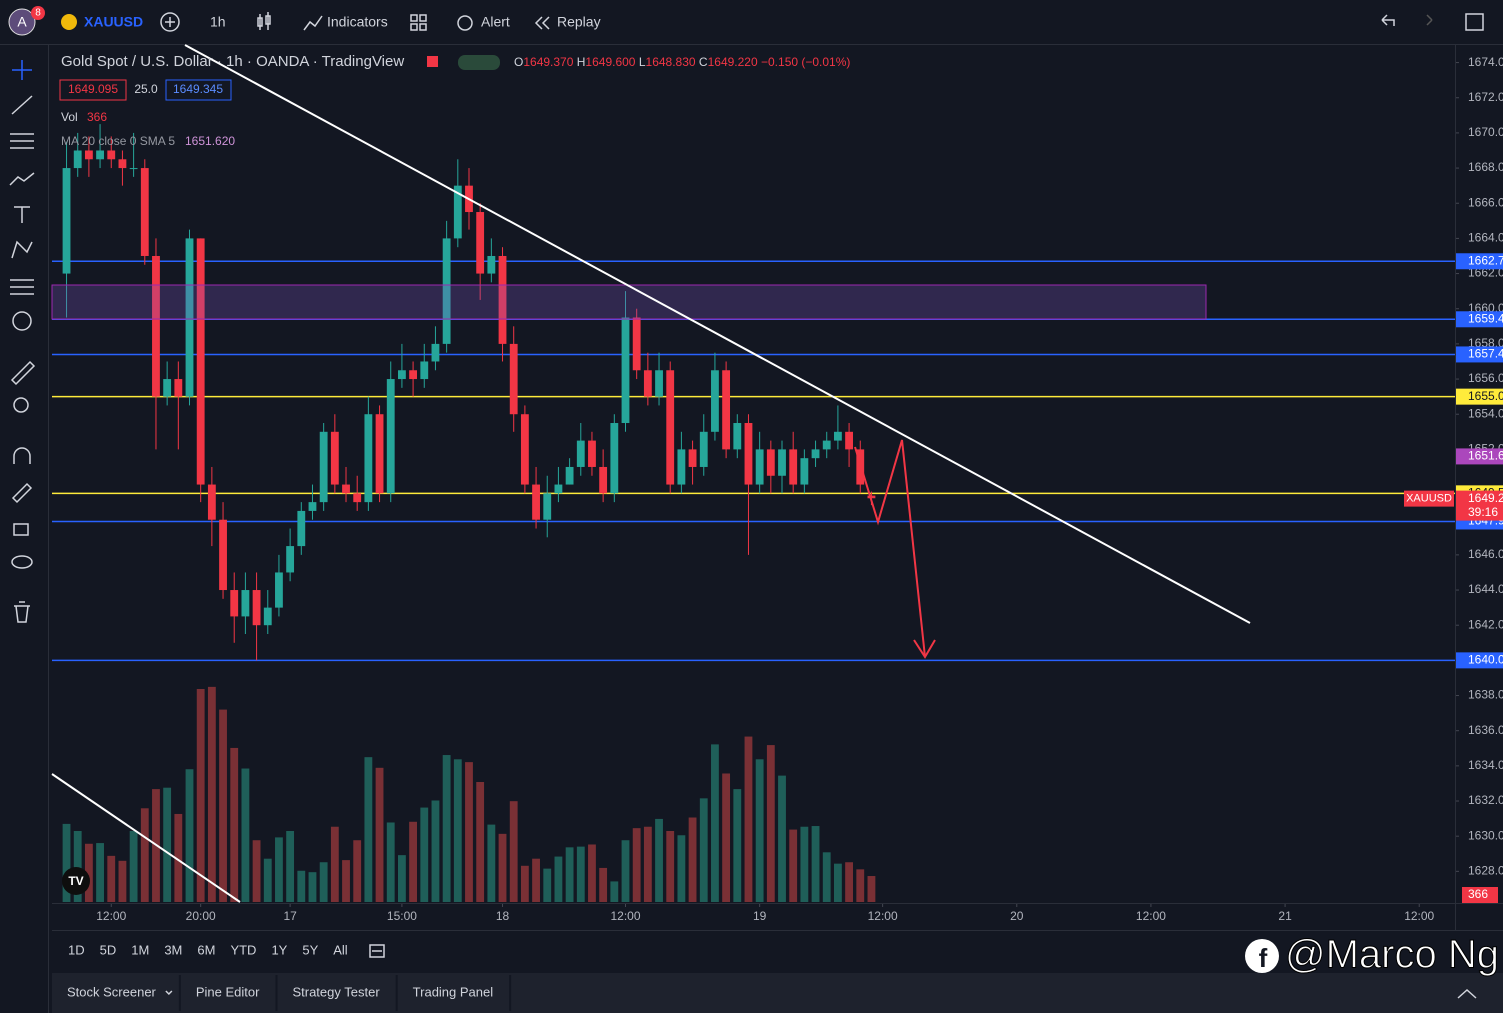  I want to click on crosshair-tool, so click(22, 70).